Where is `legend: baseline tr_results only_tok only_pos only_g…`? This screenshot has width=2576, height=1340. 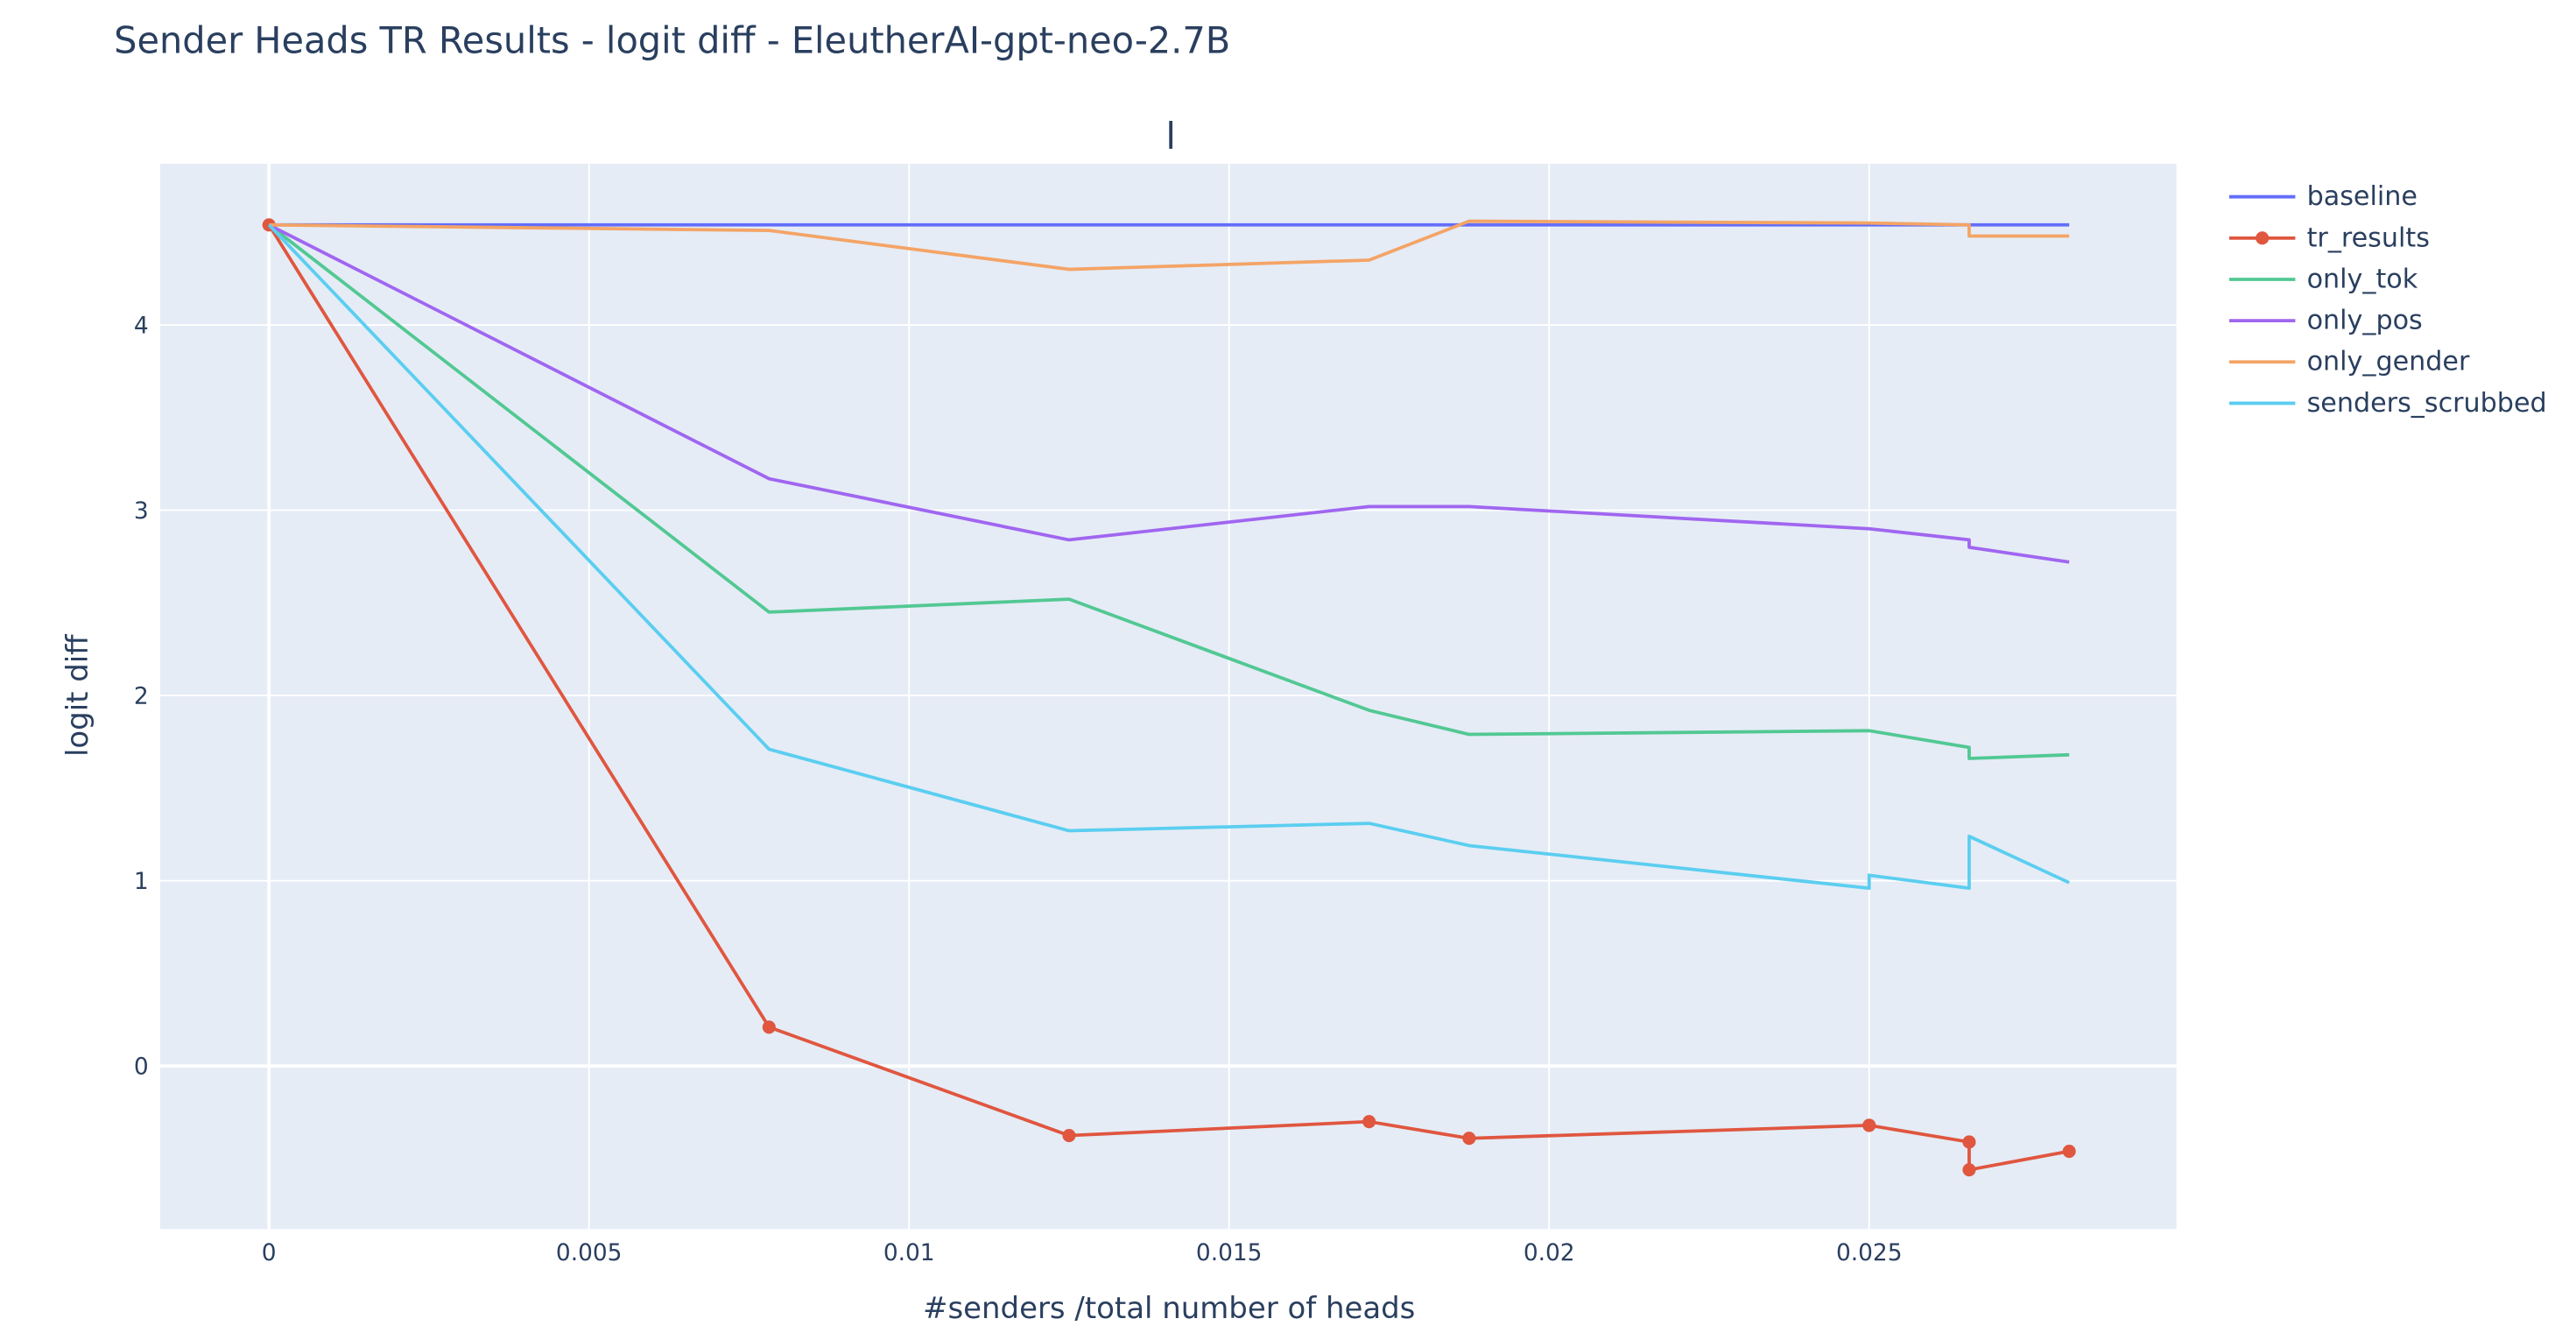
legend: baseline tr_results only_tok only_pos only_g… is located at coordinates (2387, 300).